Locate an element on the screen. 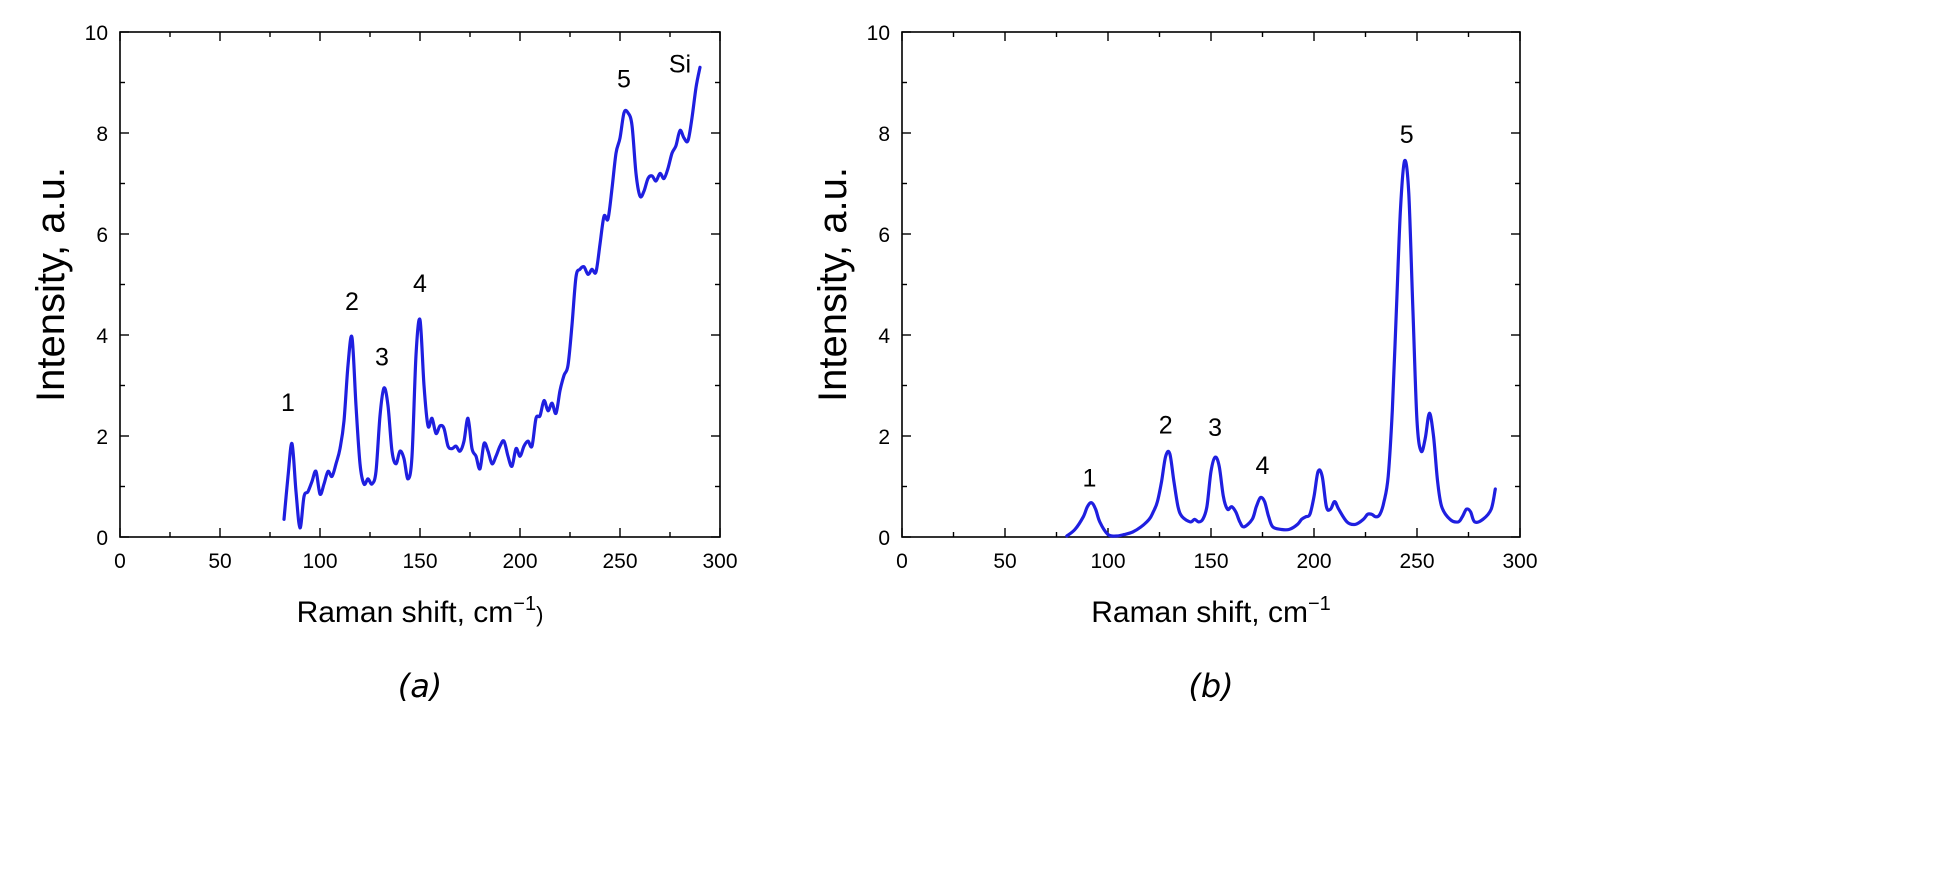  panel-caption: (a) is located at coordinates (420, 686).